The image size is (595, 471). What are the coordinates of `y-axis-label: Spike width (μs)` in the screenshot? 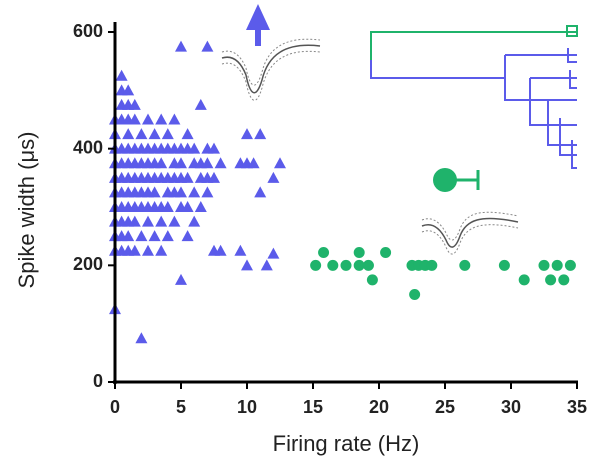 It's located at (26, 210).